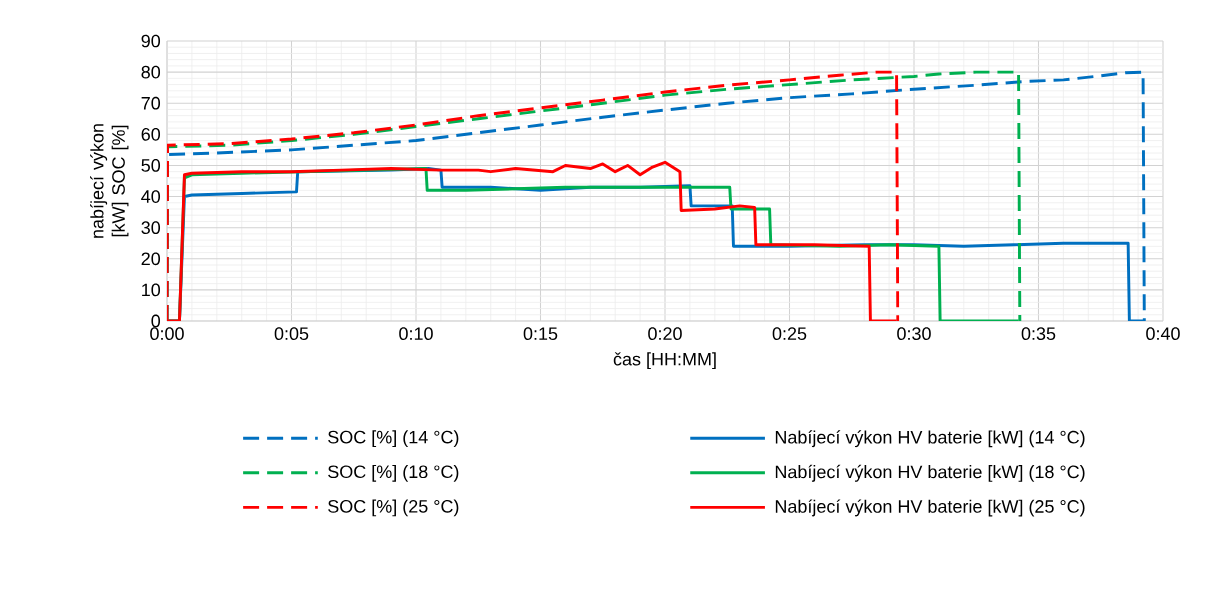 This screenshot has width=1208, height=593. Describe the element at coordinates (1163, 333) in the screenshot. I see `x-tick-label: 0:40` at that location.